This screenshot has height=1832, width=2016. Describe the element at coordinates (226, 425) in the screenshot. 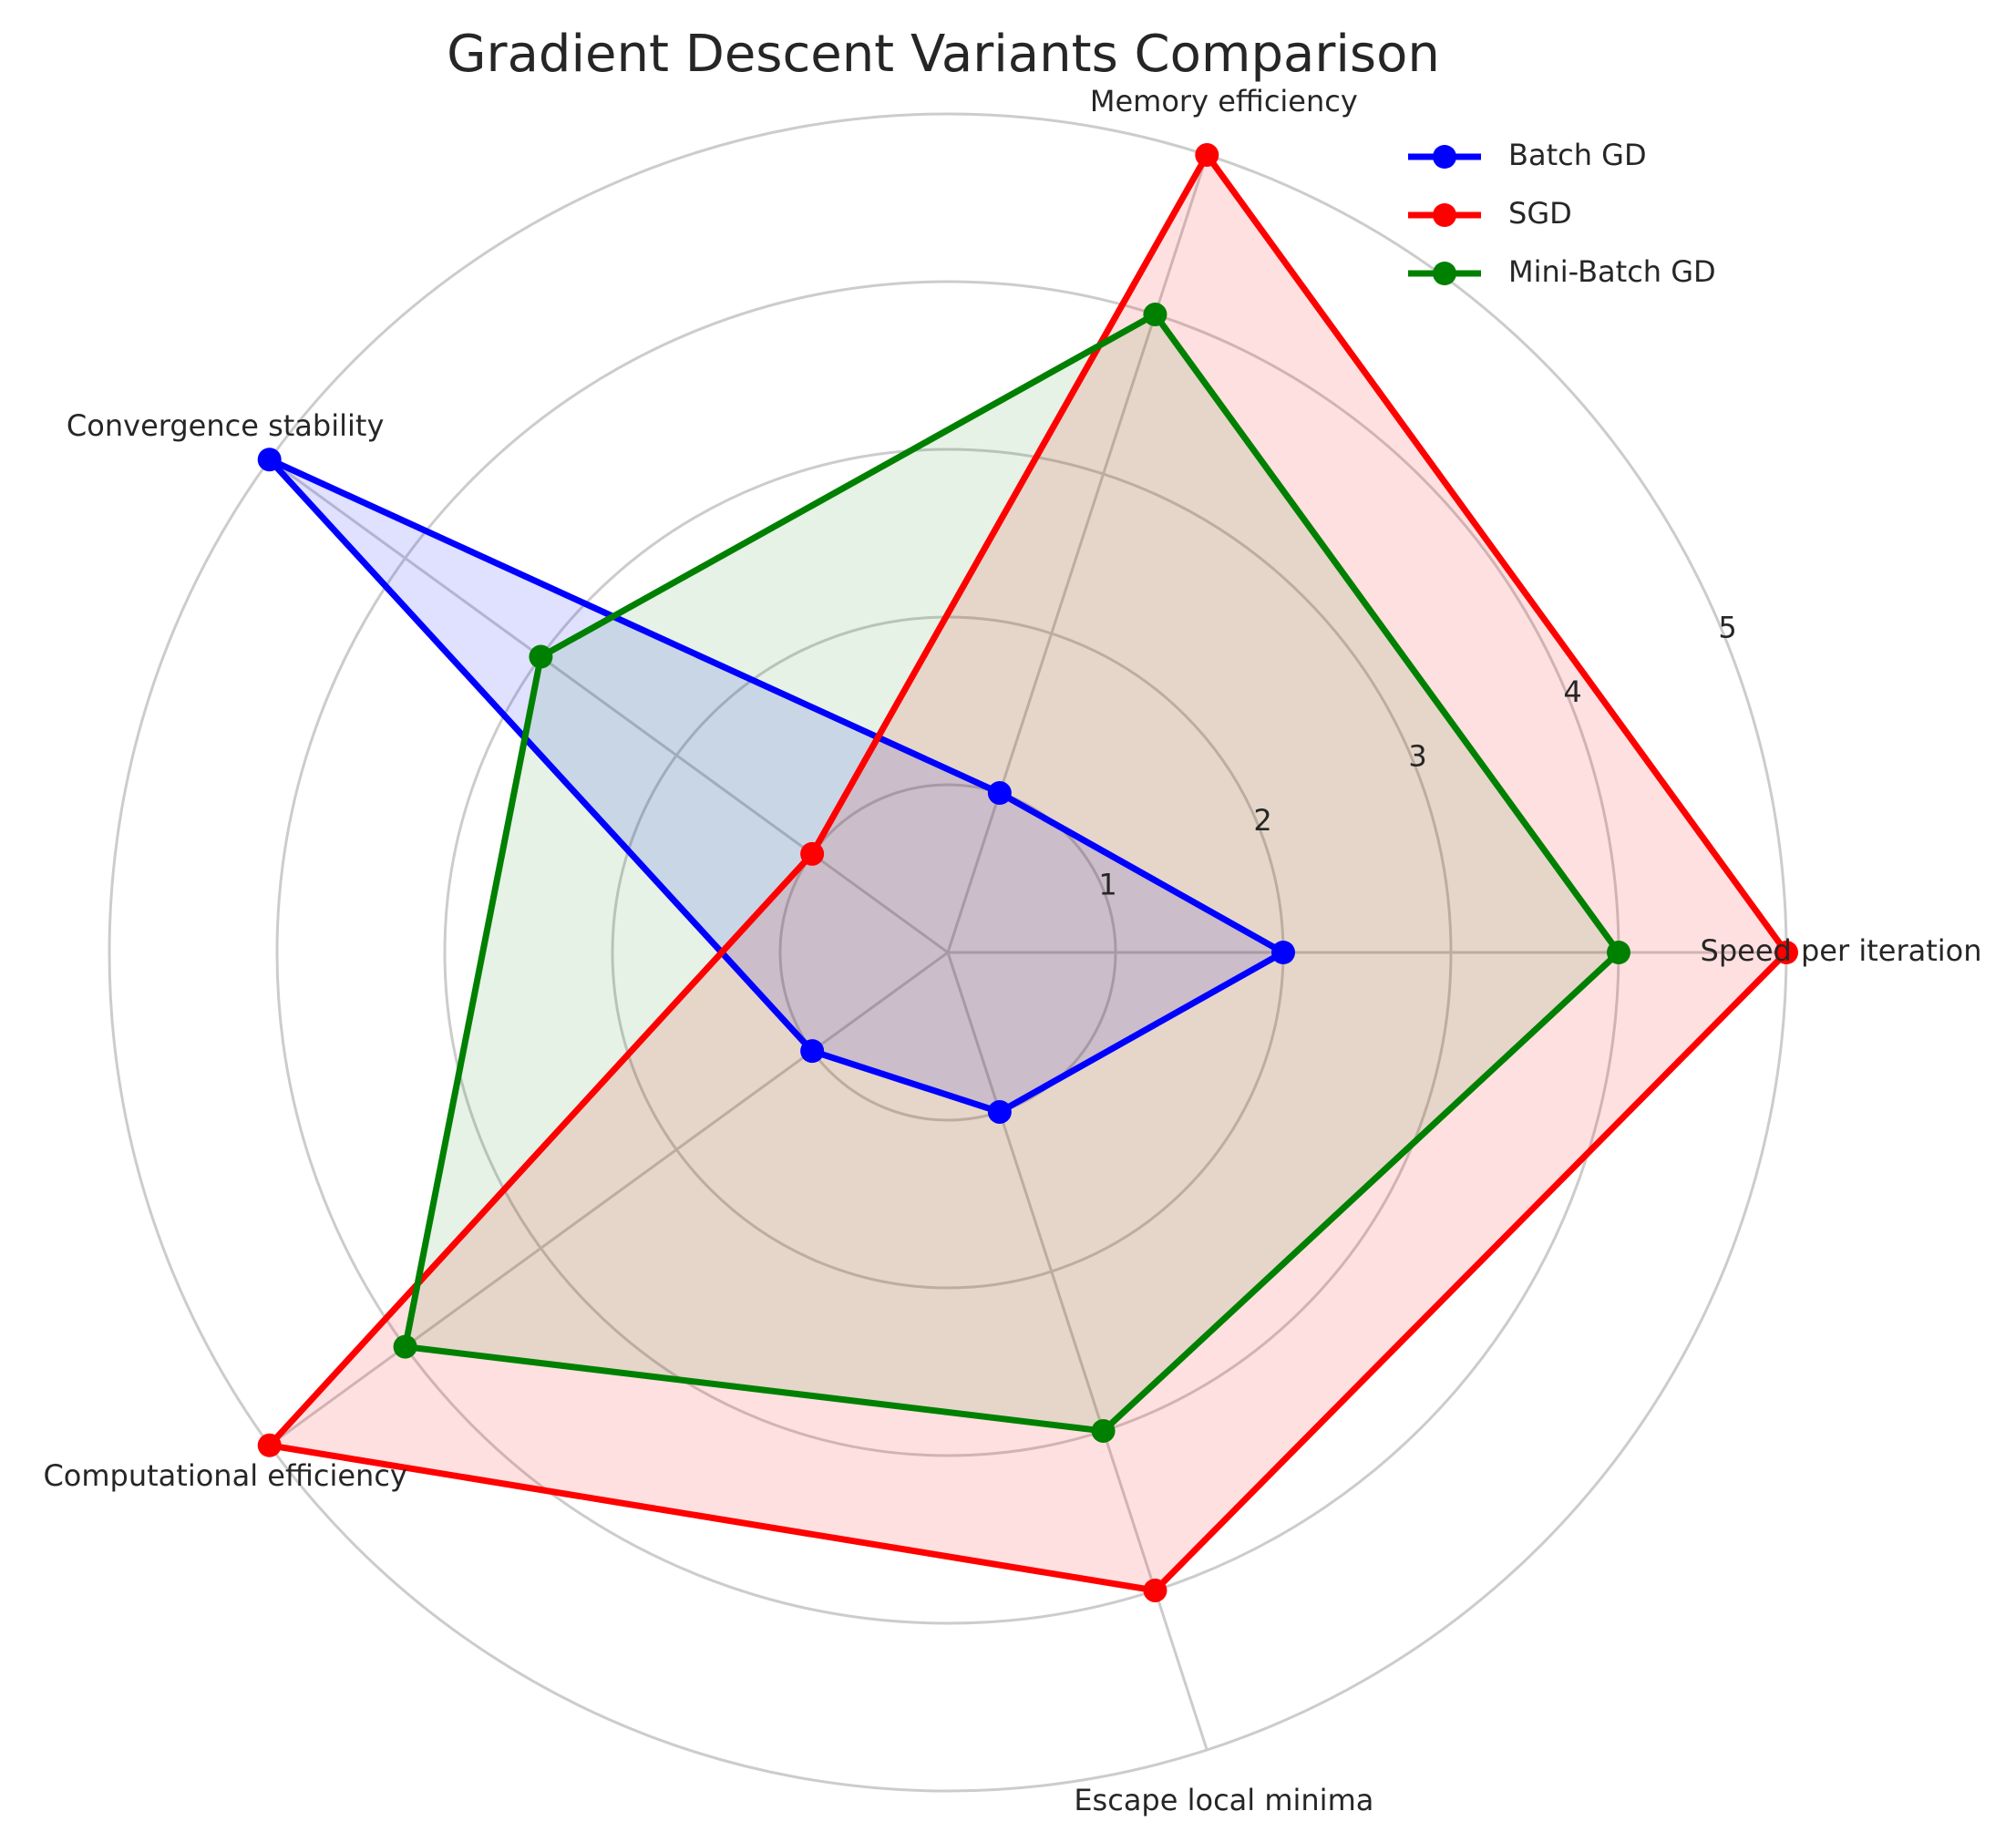

I see `category-label-convergence-stability: Convergence stability` at that location.